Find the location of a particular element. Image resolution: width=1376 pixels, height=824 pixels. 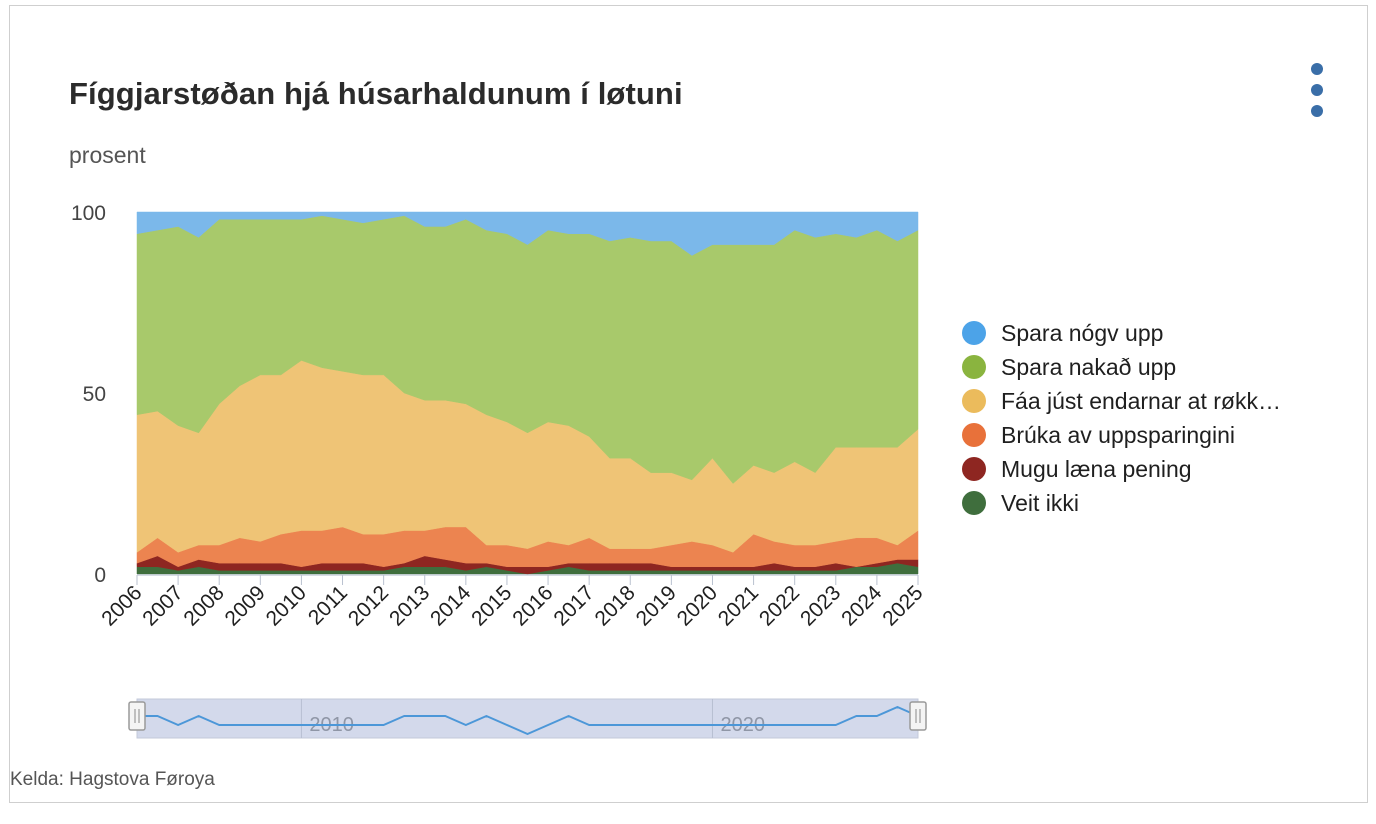

x-tick-label: 2017 is located at coordinates (573, 605).